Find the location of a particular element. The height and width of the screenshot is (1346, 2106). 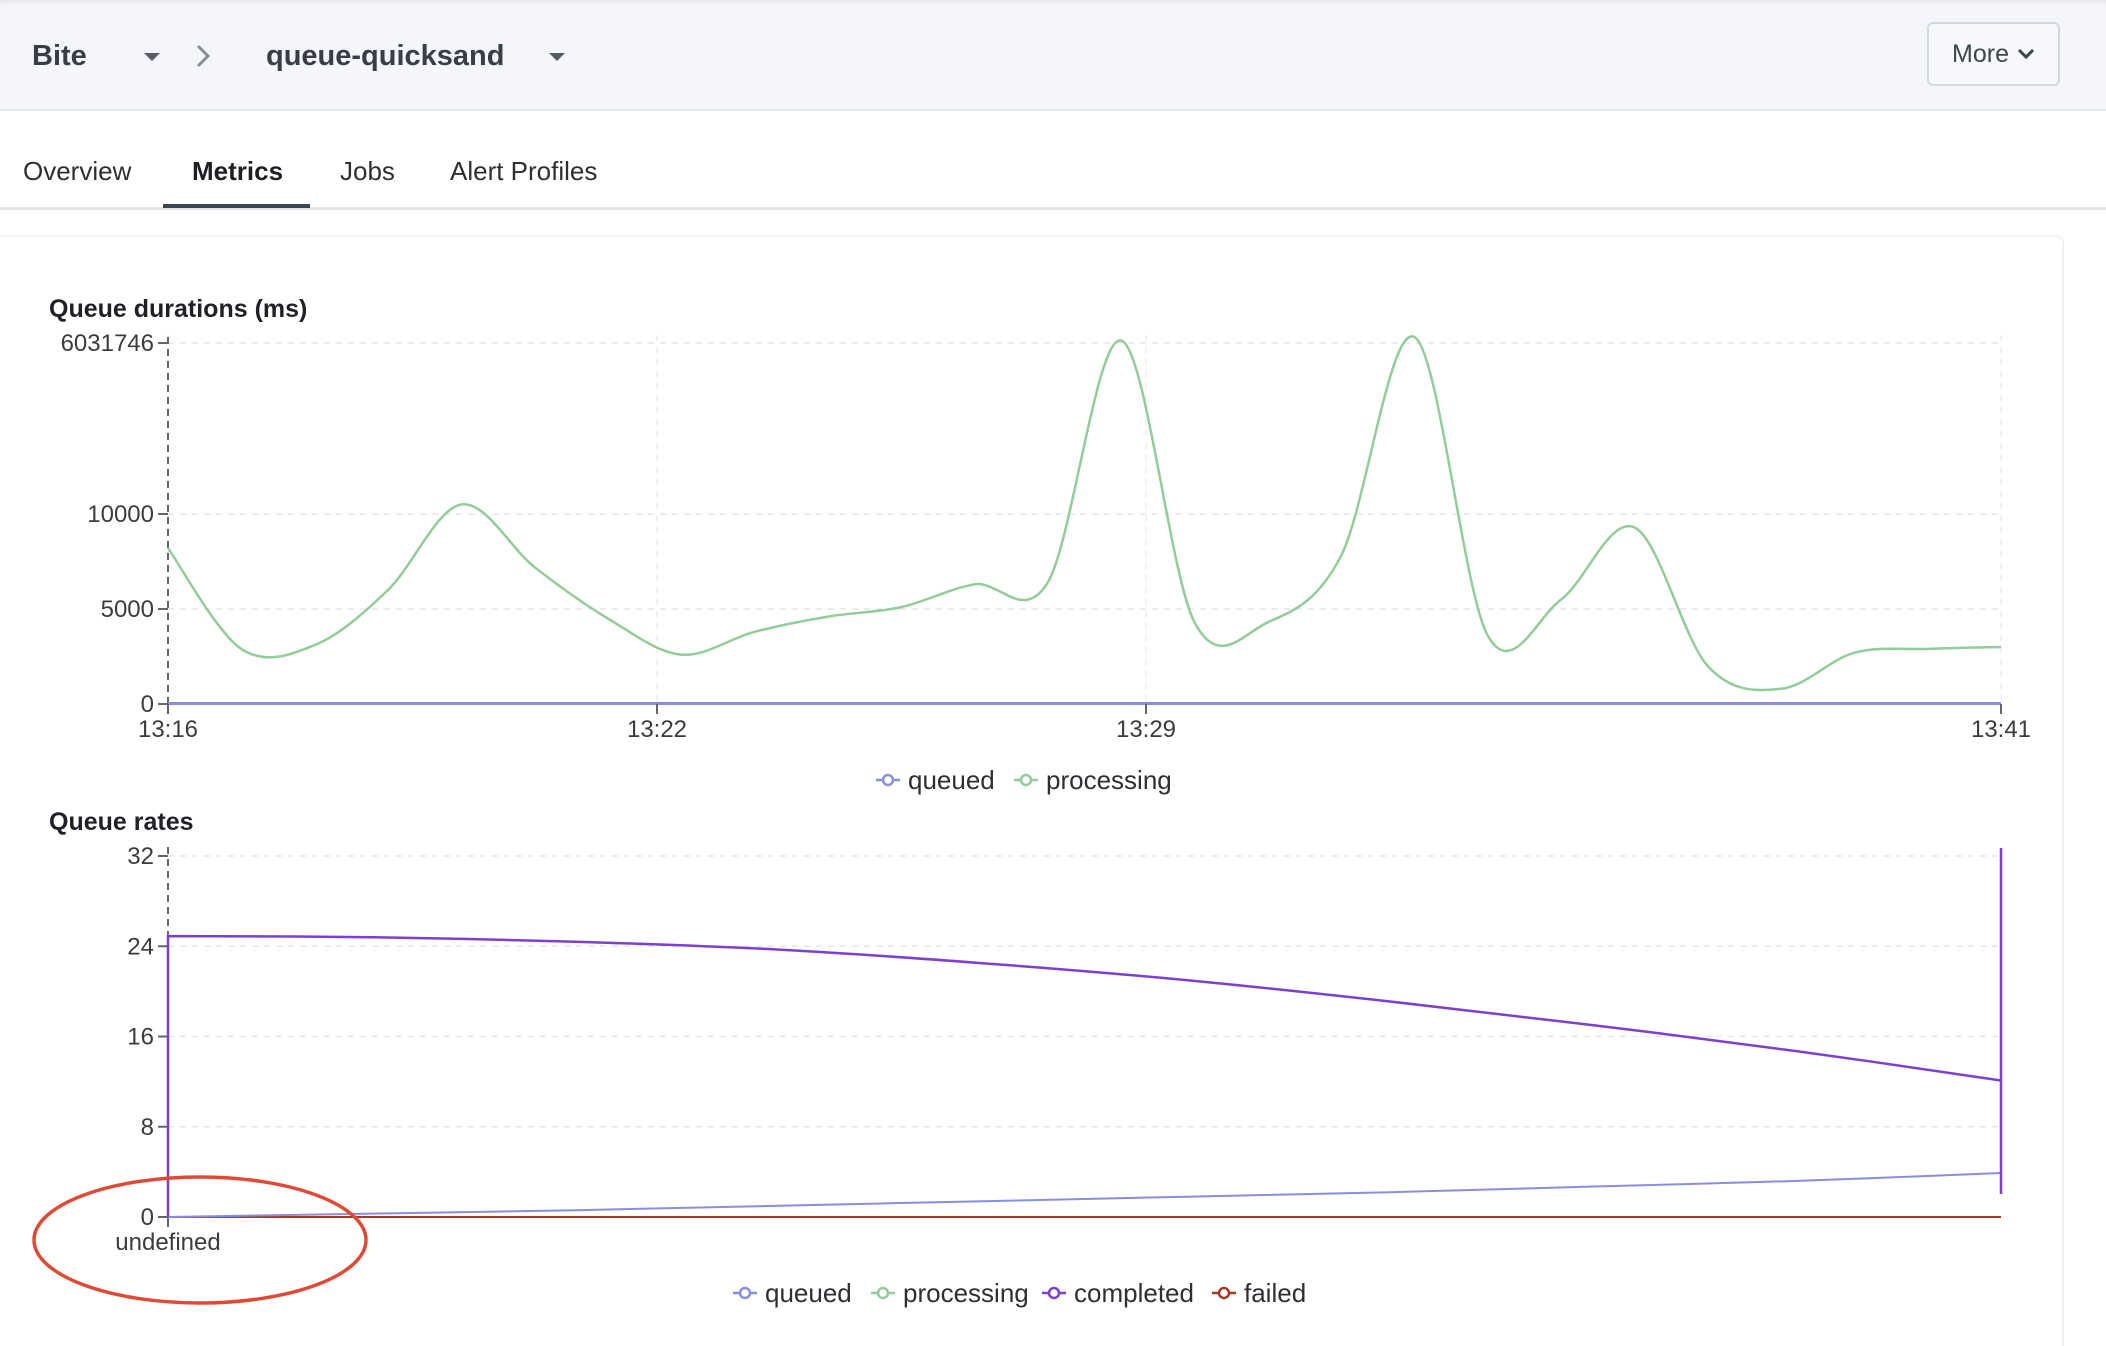

y-tick-label: 16 is located at coordinates (140, 1037).